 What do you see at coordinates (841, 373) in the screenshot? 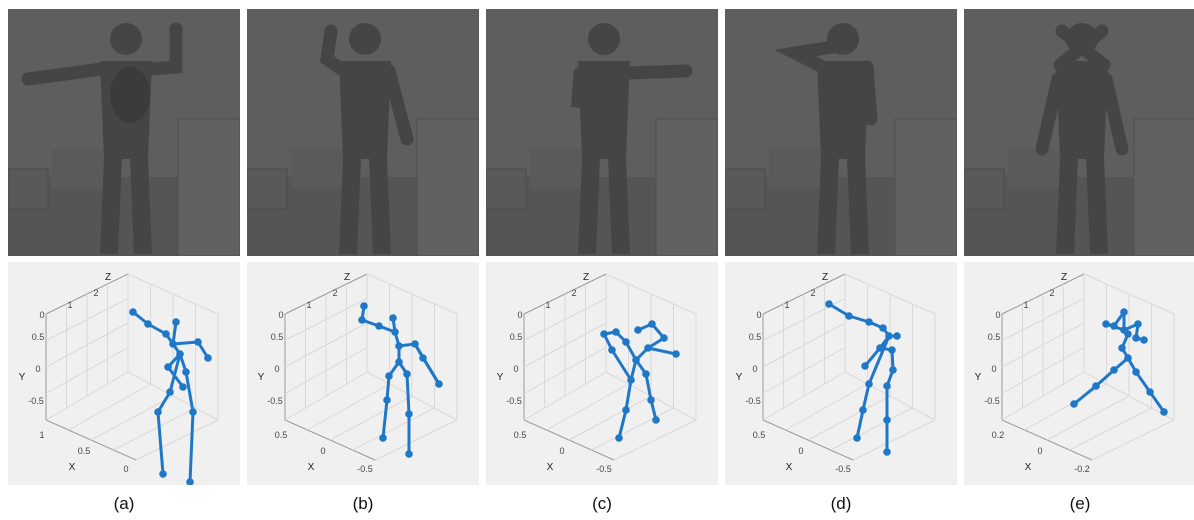
I see `skeleton-plot: 2 1 0 0.5 0 -0.5 0.5 0 -0.5 Z Y X` at bounding box center [841, 373].